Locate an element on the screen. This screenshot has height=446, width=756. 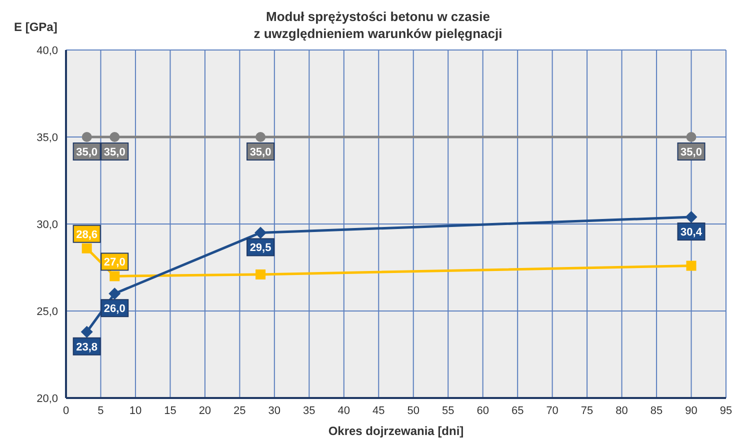
data-label: 28,6 is located at coordinates (87, 234).